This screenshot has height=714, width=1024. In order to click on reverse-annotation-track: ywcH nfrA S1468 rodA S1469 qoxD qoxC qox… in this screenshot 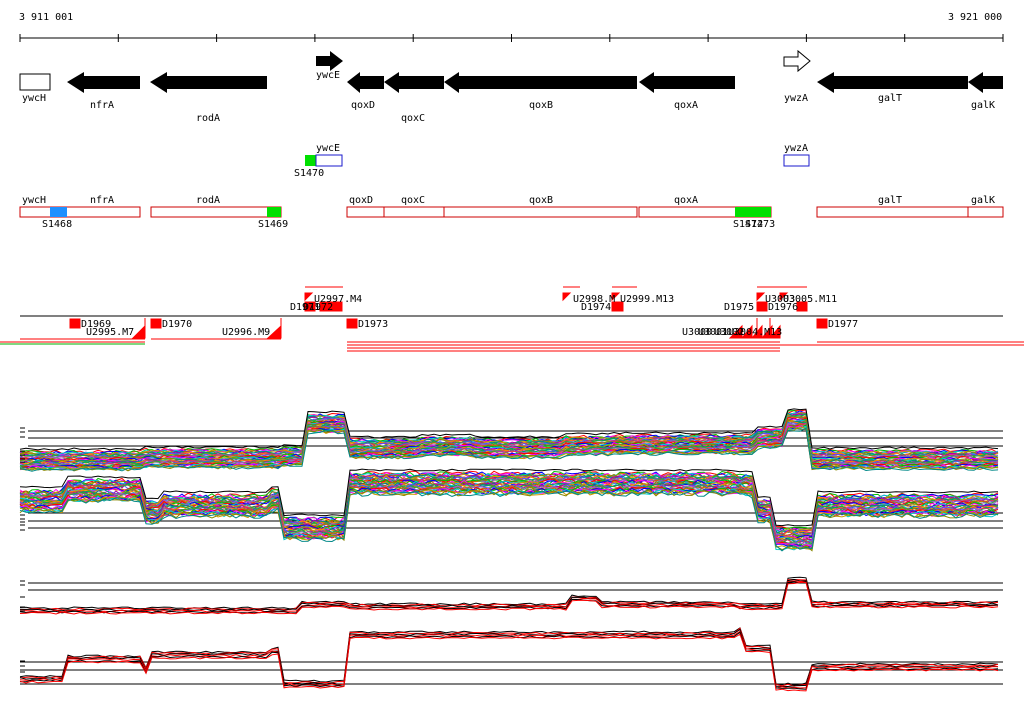, I will do `click(511, 212)`.